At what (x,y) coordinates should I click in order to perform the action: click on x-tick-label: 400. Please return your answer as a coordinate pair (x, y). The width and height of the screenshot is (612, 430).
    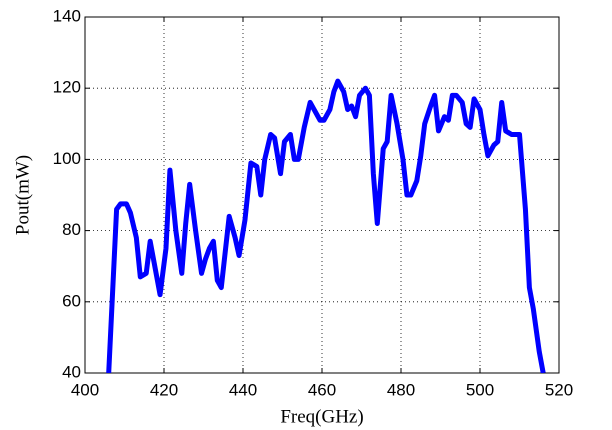
    Looking at the image, I should click on (85, 389).